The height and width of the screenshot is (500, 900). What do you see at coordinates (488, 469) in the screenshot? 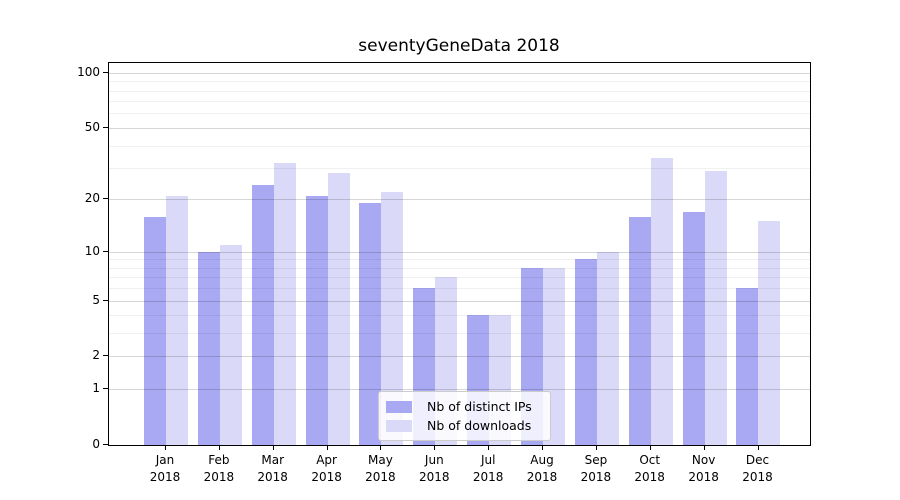
I see `x-tick-label-jul: Jul 2018` at bounding box center [488, 469].